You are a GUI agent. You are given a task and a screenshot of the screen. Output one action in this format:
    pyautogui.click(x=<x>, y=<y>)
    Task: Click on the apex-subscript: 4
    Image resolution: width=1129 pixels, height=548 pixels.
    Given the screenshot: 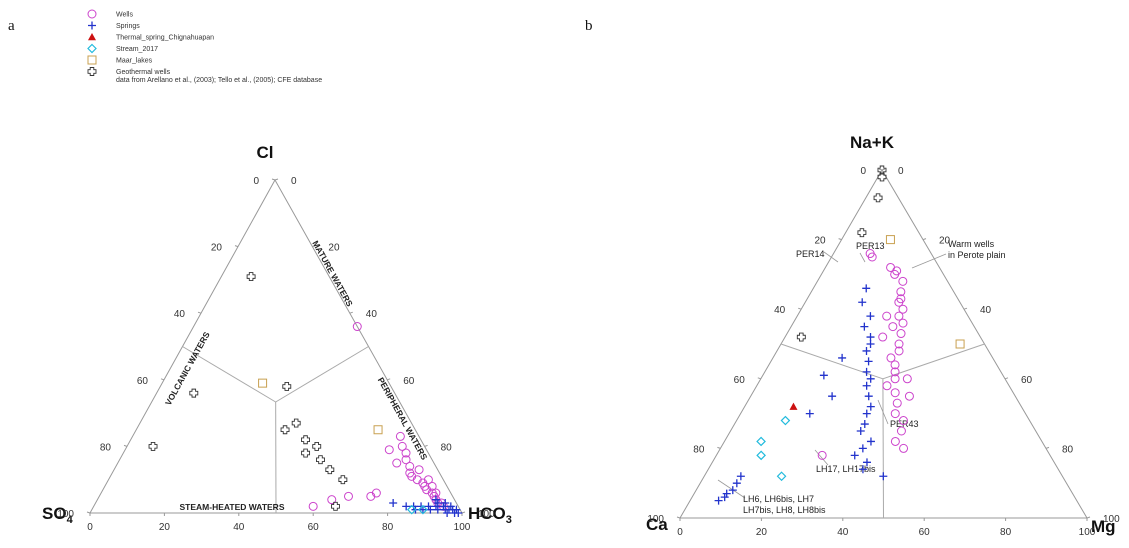 What is the action you would take?
    pyautogui.click(x=70, y=520)
    